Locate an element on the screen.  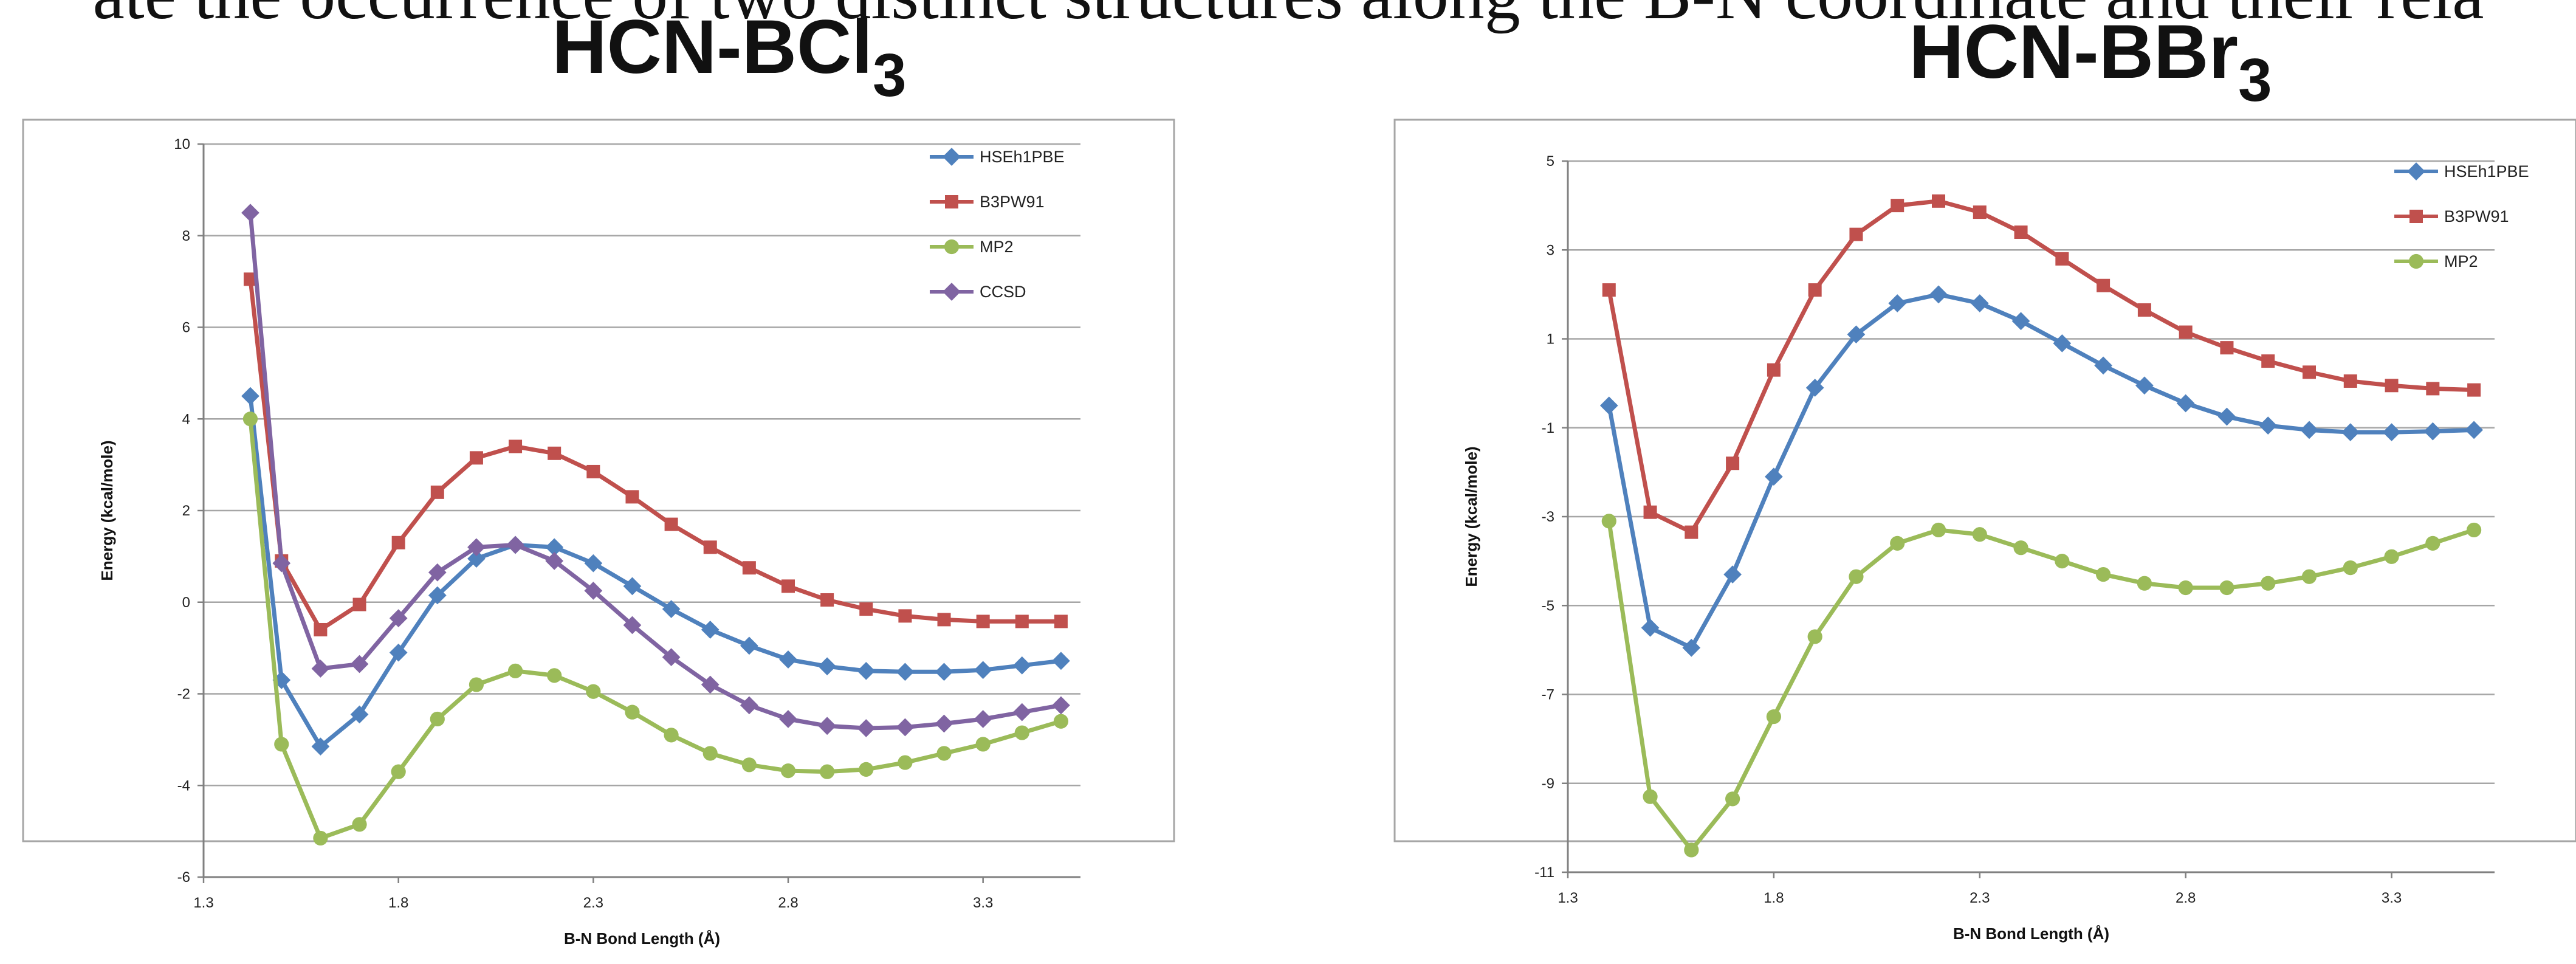
legend-label: B3PW91 is located at coordinates (2476, 217).